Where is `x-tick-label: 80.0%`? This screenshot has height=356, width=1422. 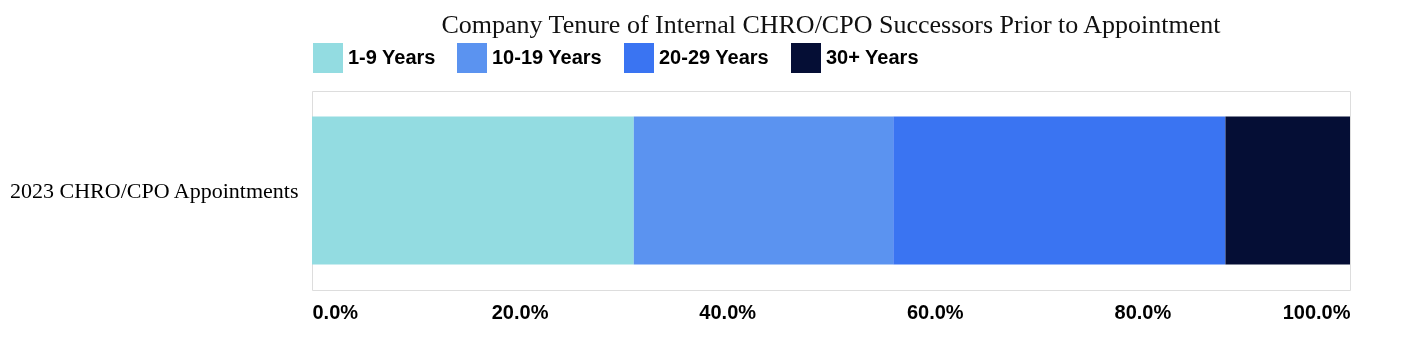 x-tick-label: 80.0% is located at coordinates (1143, 311).